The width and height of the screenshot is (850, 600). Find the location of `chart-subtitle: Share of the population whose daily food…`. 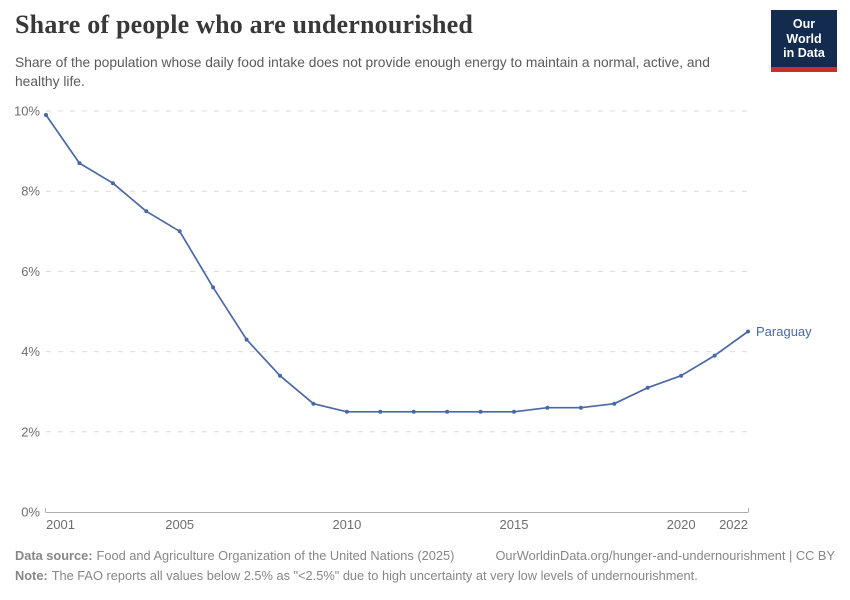

chart-subtitle: Share of the population whose daily food… is located at coordinates (362, 72).